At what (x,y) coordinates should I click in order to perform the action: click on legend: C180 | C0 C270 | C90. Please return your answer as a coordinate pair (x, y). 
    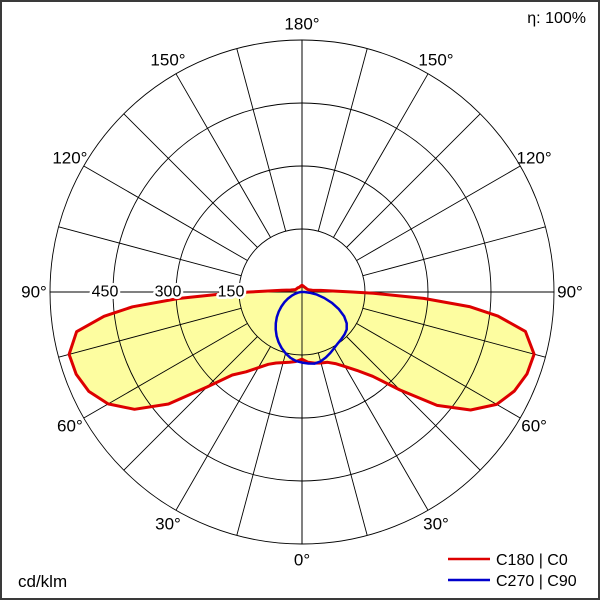
    Looking at the image, I should click on (512, 571).